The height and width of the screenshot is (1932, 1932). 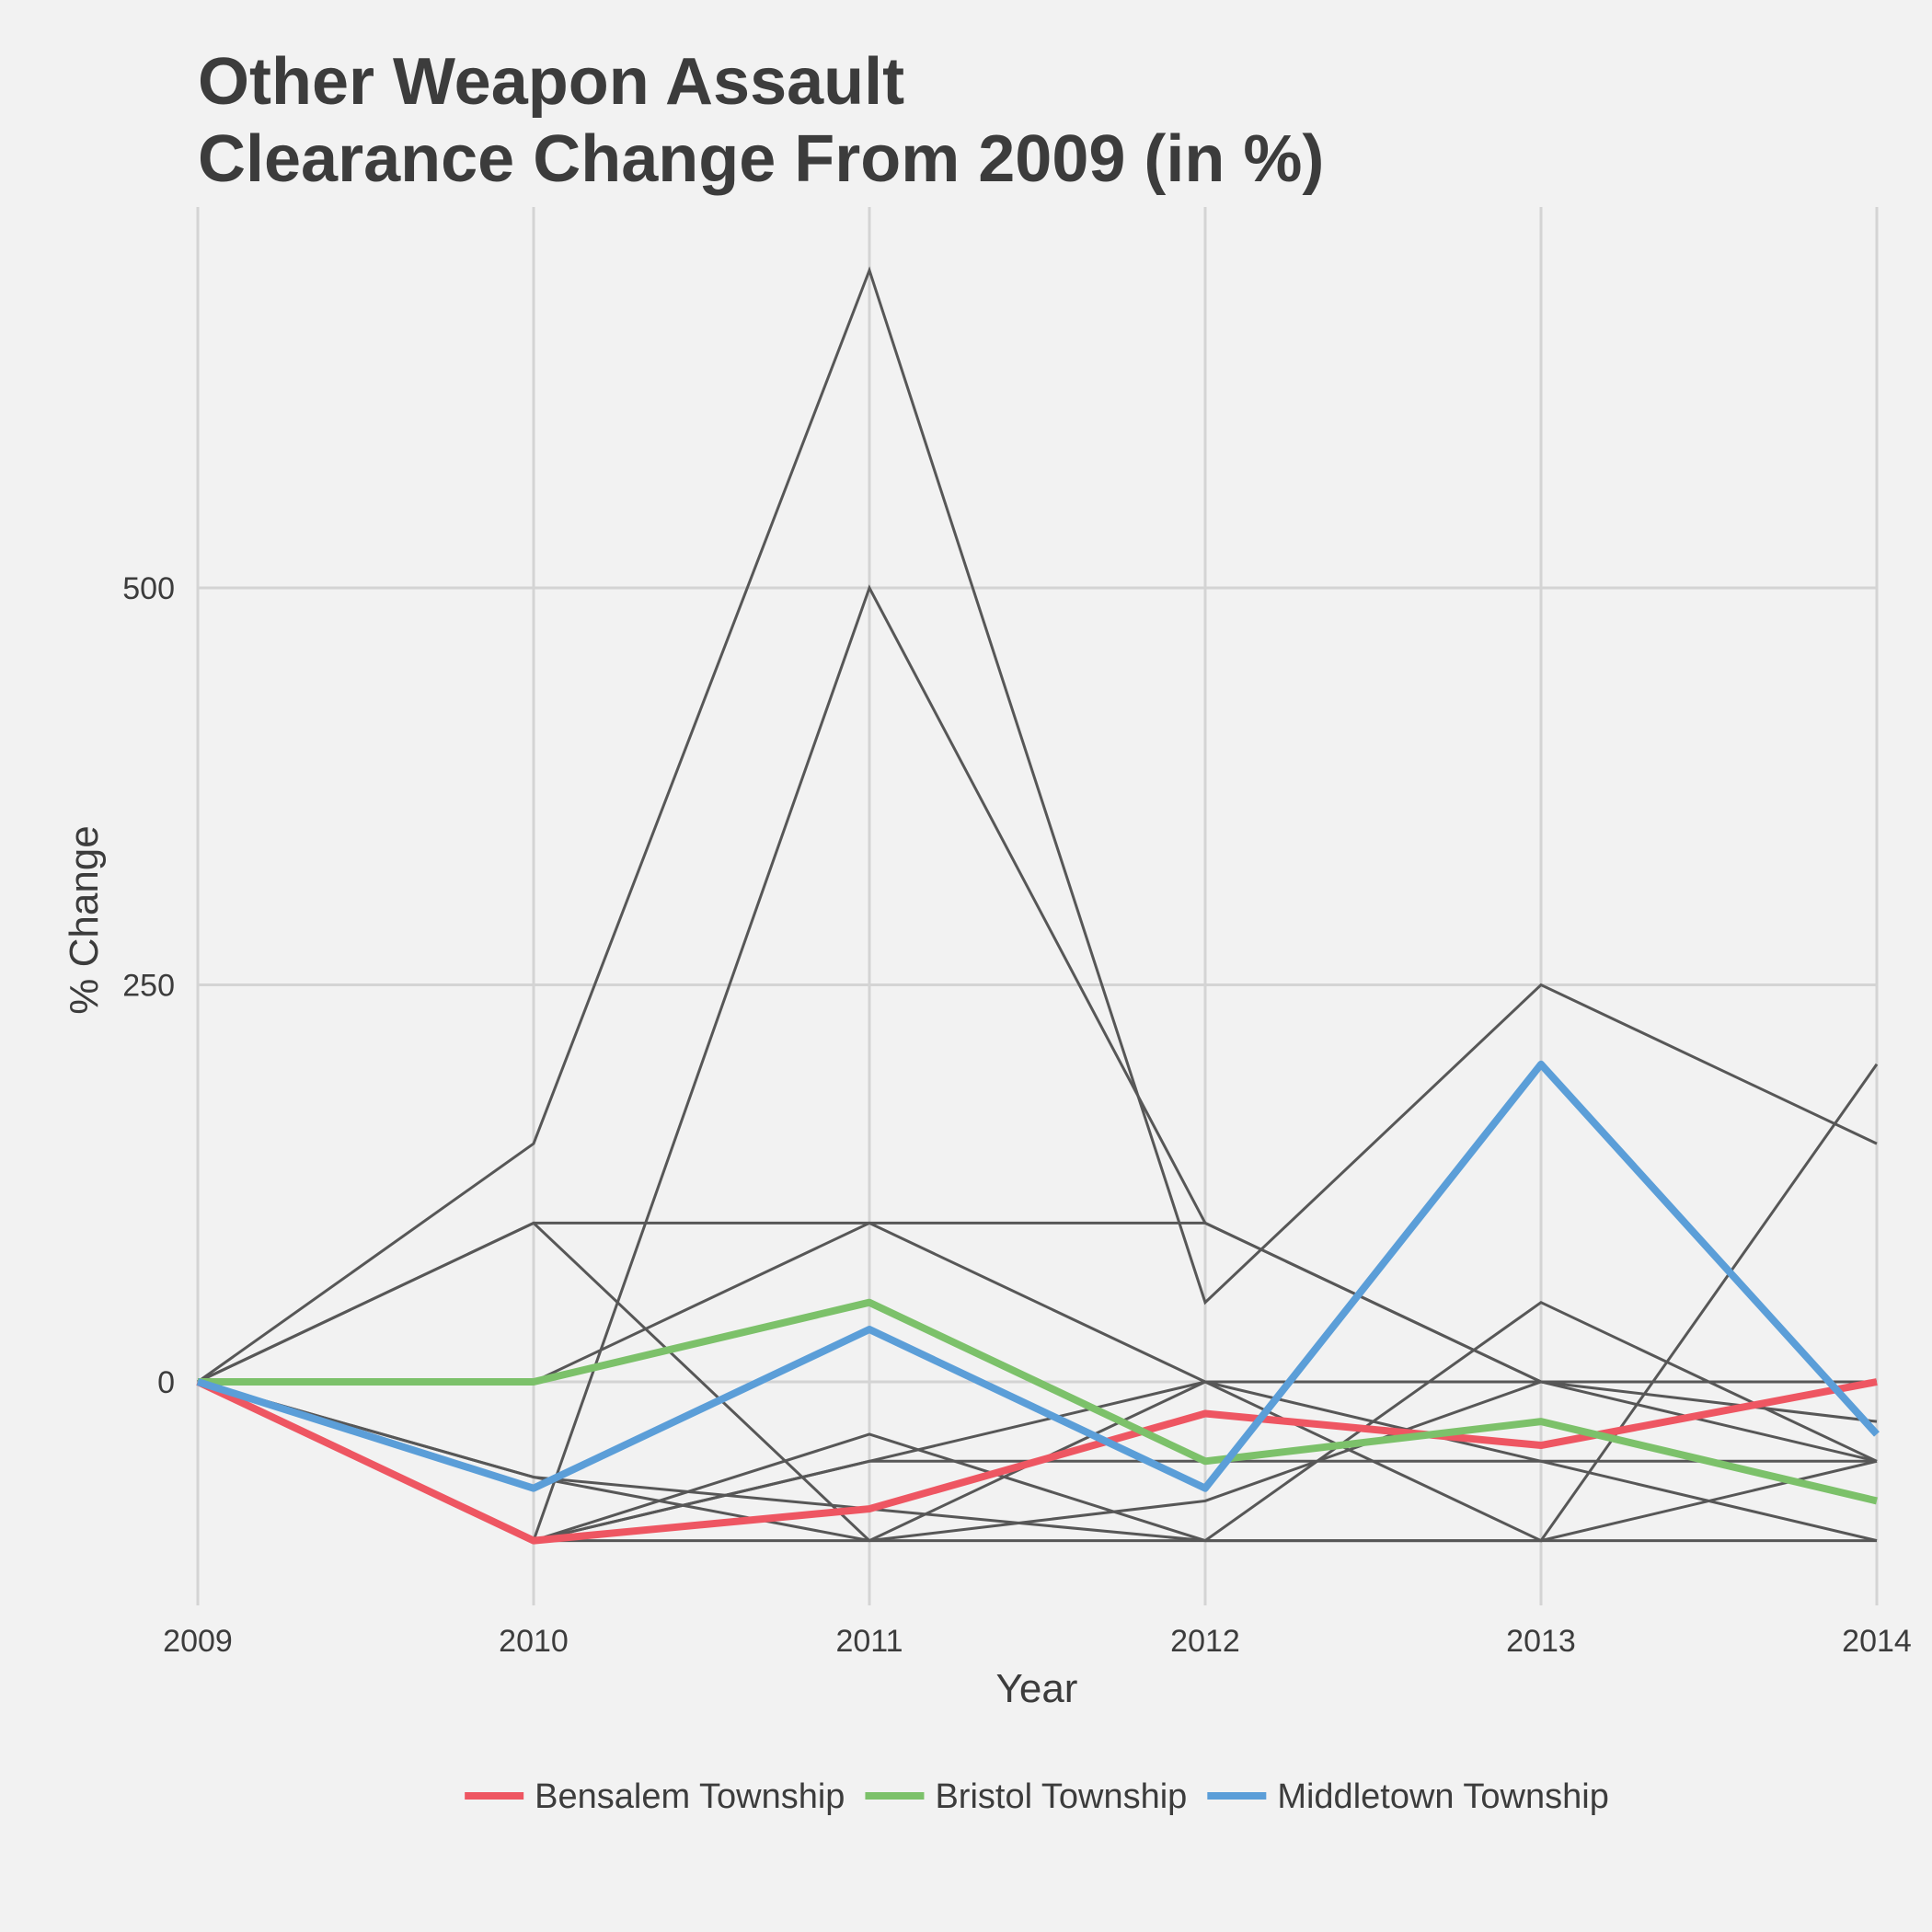 I want to click on y-tick-labels: 0 250 500, so click(x=148, y=985).